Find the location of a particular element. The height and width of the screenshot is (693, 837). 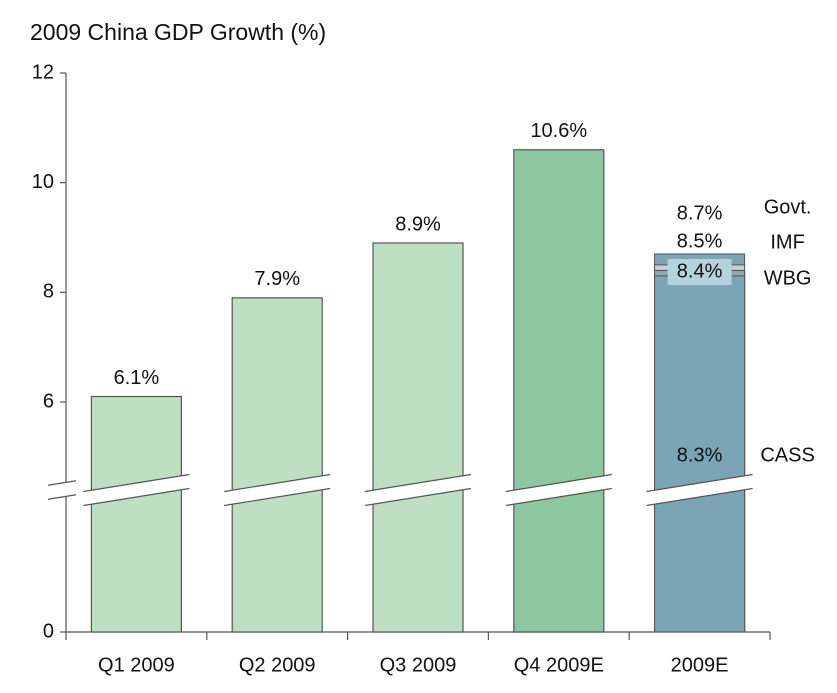

estimate-label: 8.7% is located at coordinates (700, 213).